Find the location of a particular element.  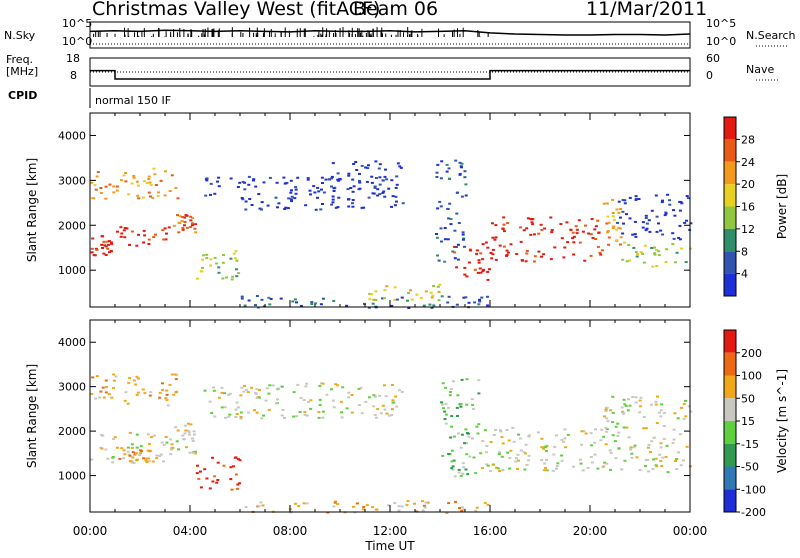

freq-series-line is located at coordinates (390, 74).